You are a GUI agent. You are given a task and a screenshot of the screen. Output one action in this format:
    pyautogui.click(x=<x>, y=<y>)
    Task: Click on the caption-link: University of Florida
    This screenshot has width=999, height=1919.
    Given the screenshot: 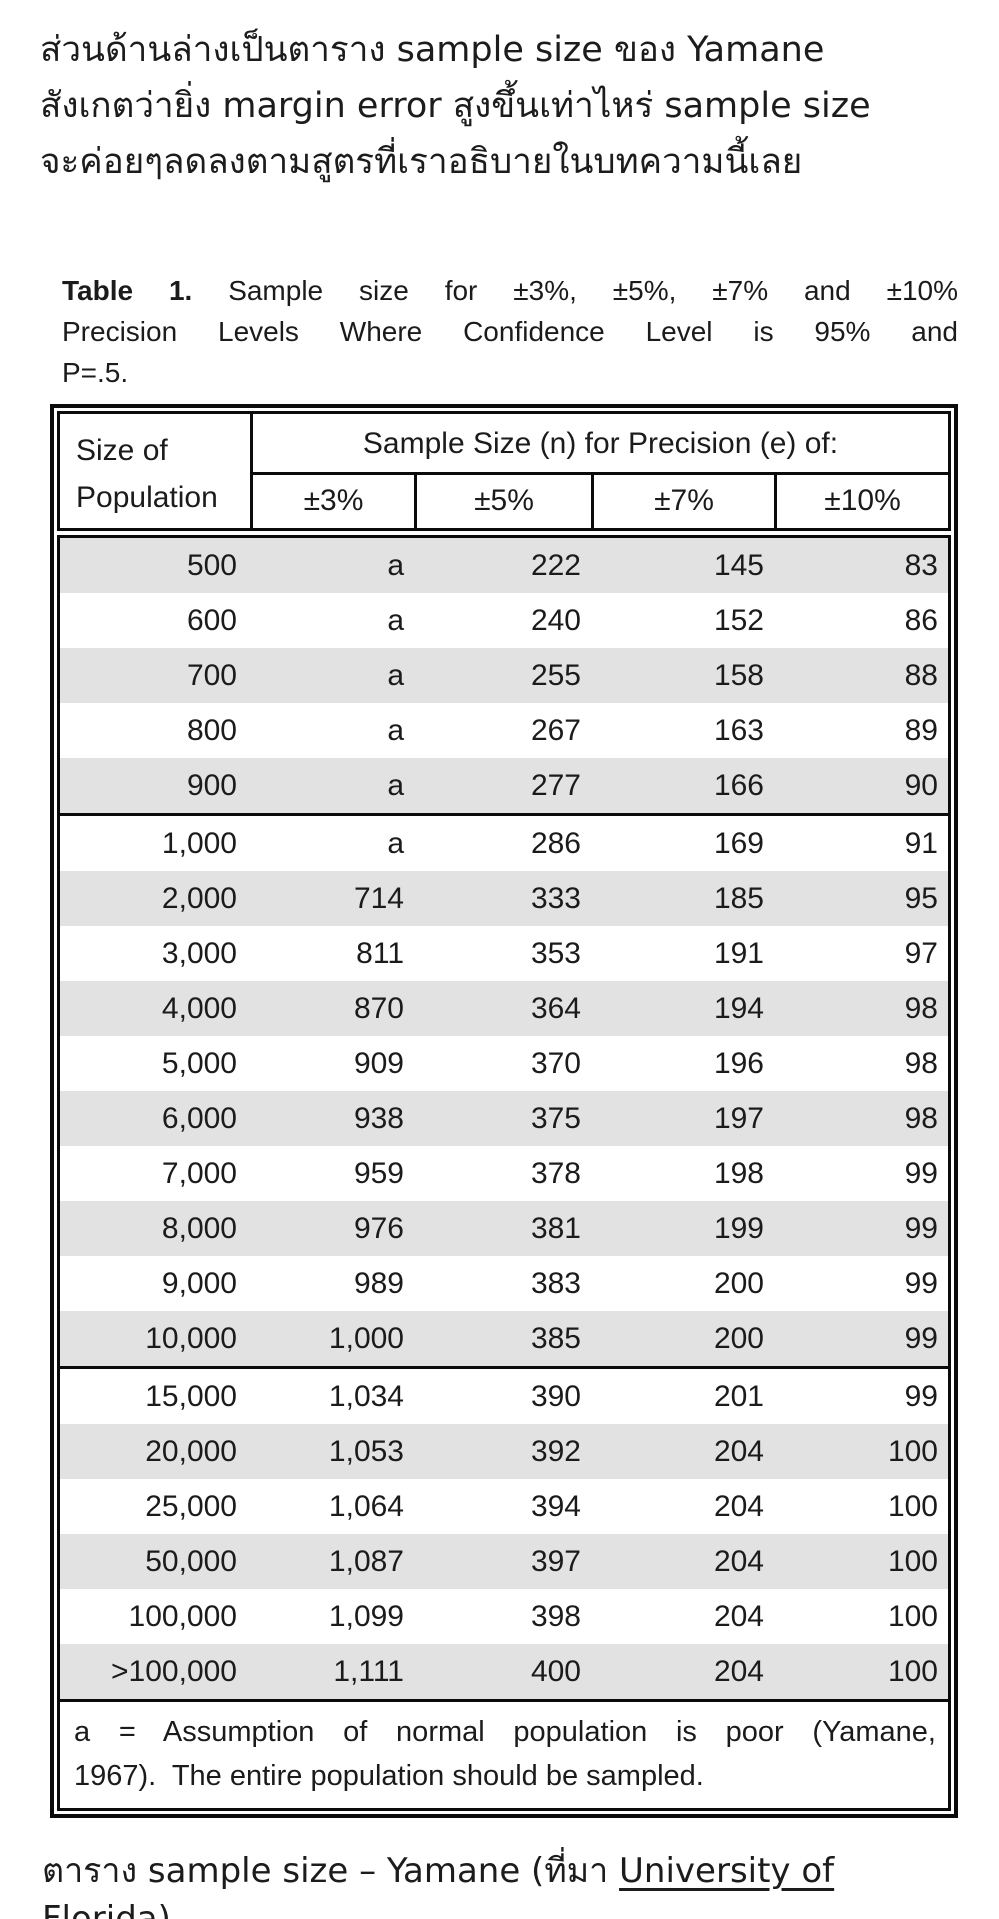 What is the action you would take?
    pyautogui.click(x=438, y=1885)
    